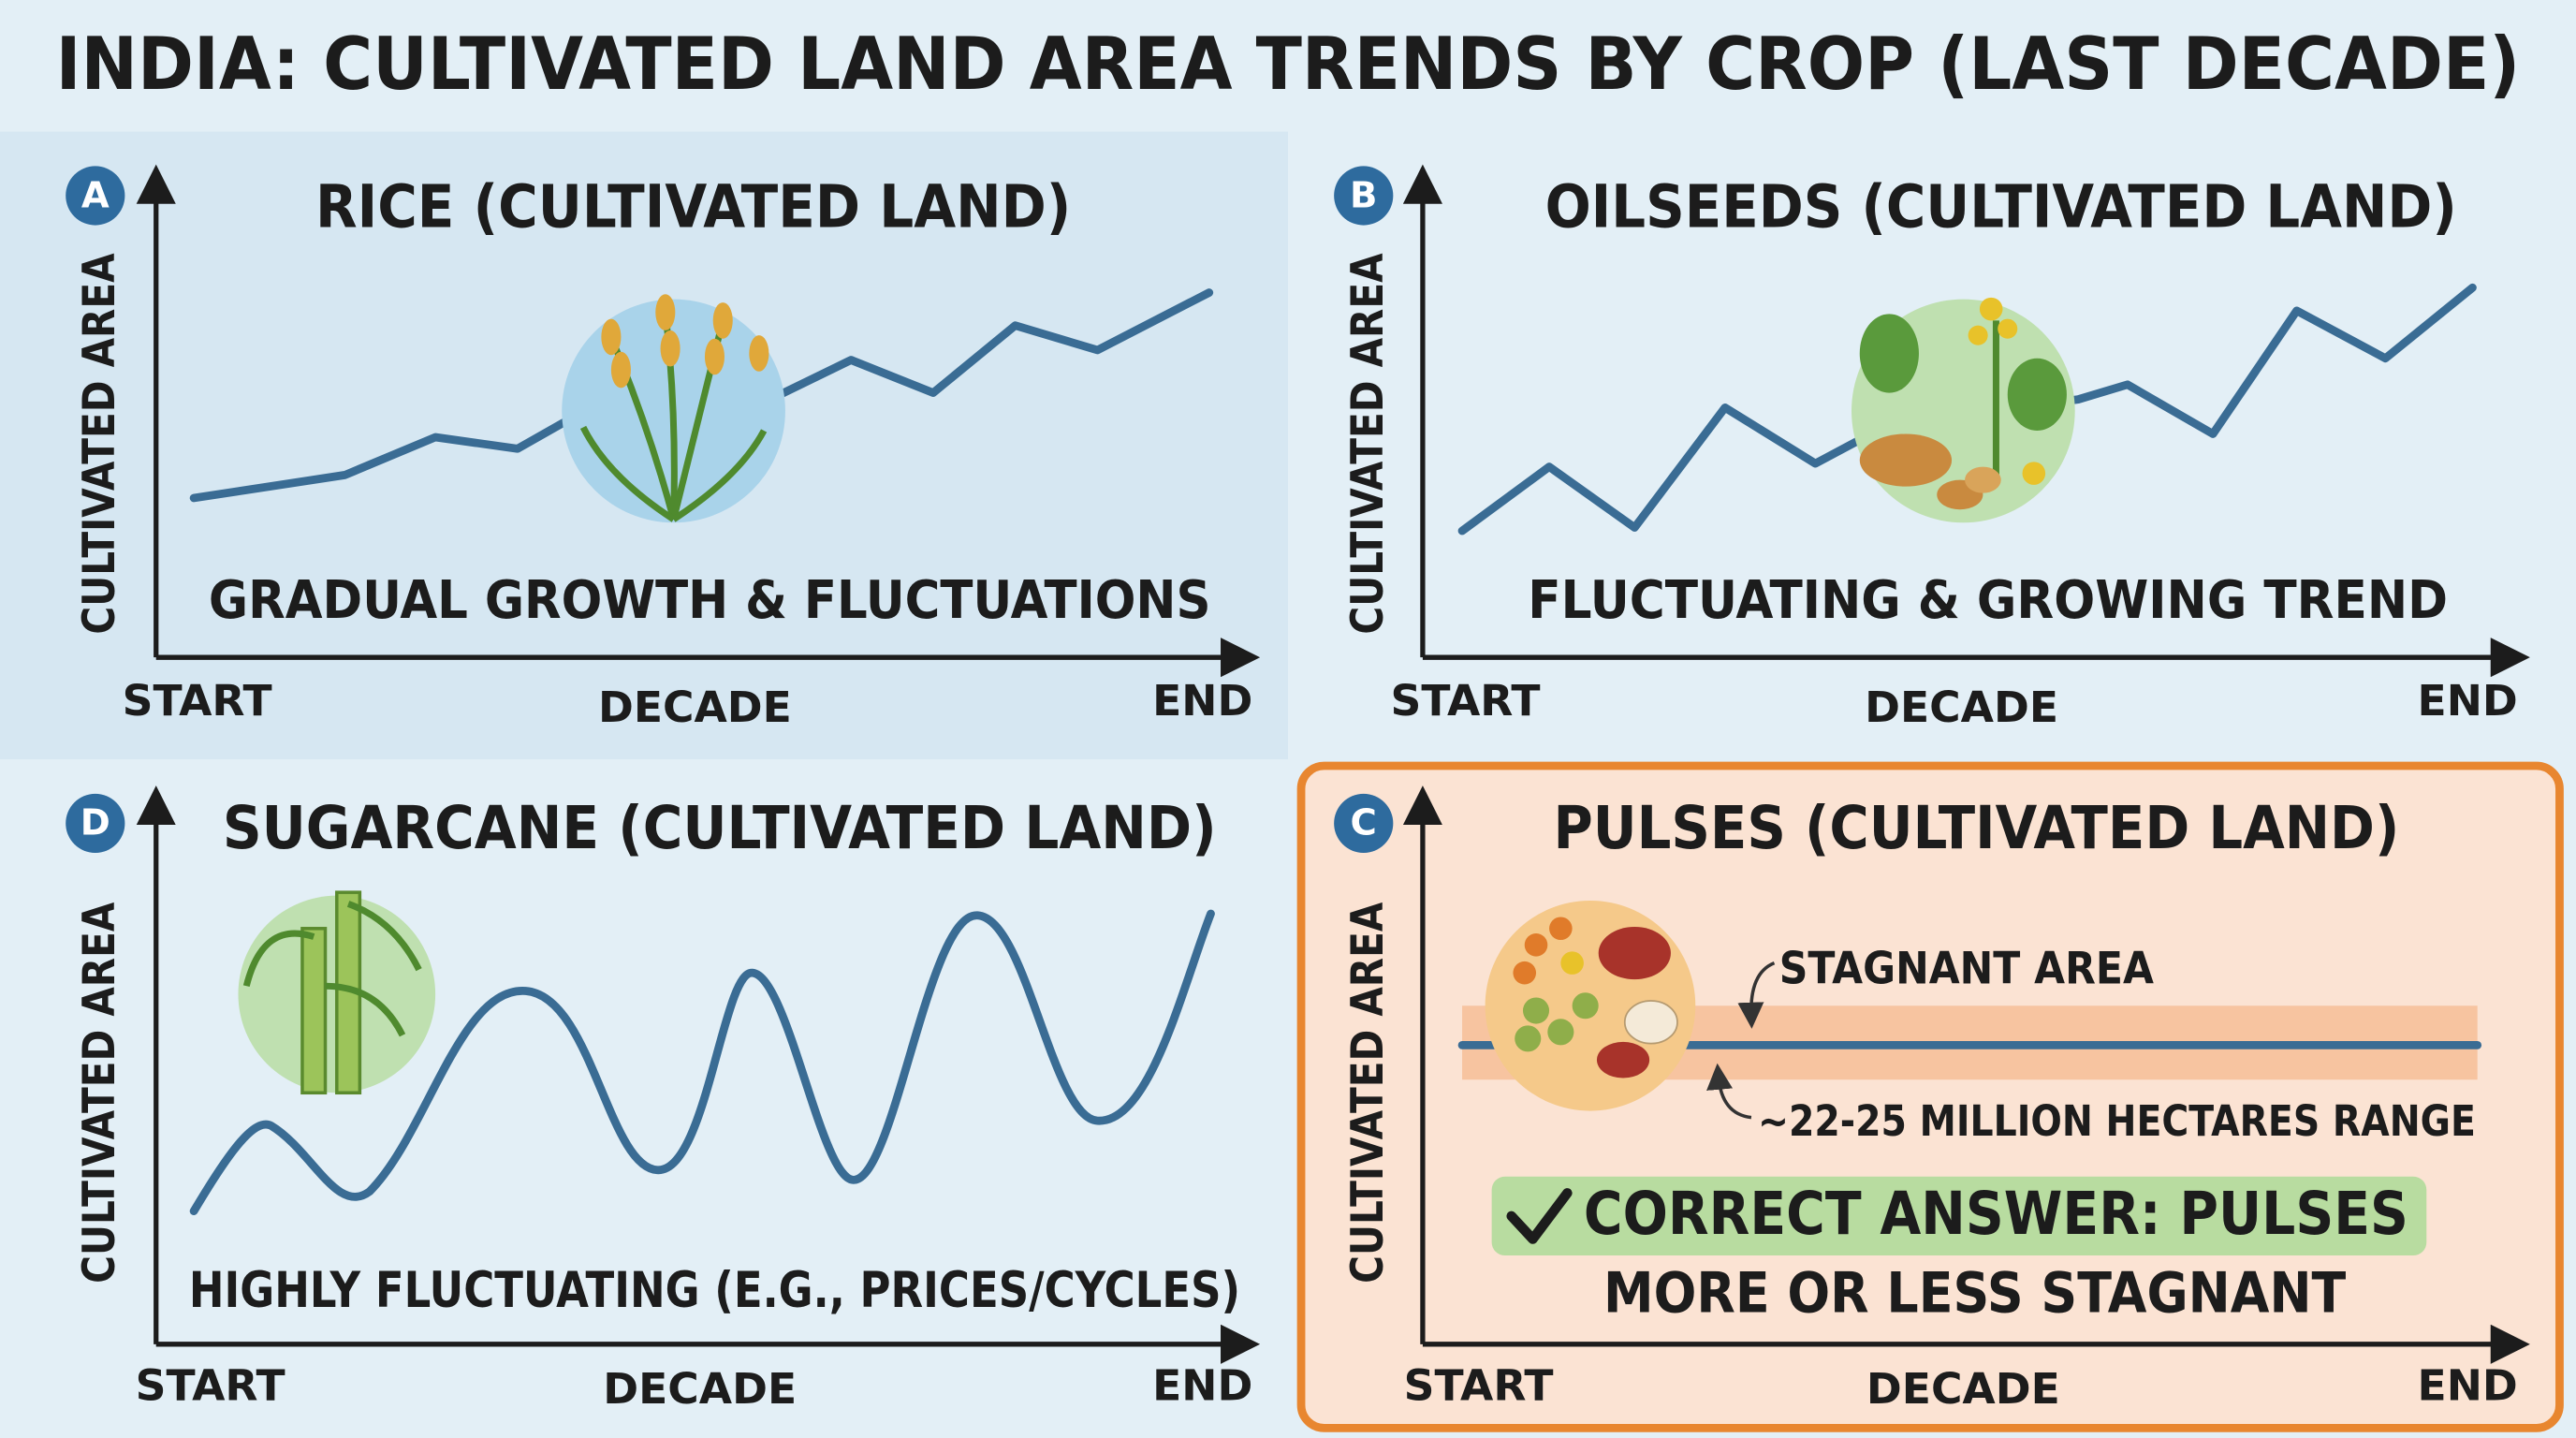 The image size is (2576, 1438). I want to click on panel-title: OILSEEDS (CULTIVATED LAND), so click(2001, 206).